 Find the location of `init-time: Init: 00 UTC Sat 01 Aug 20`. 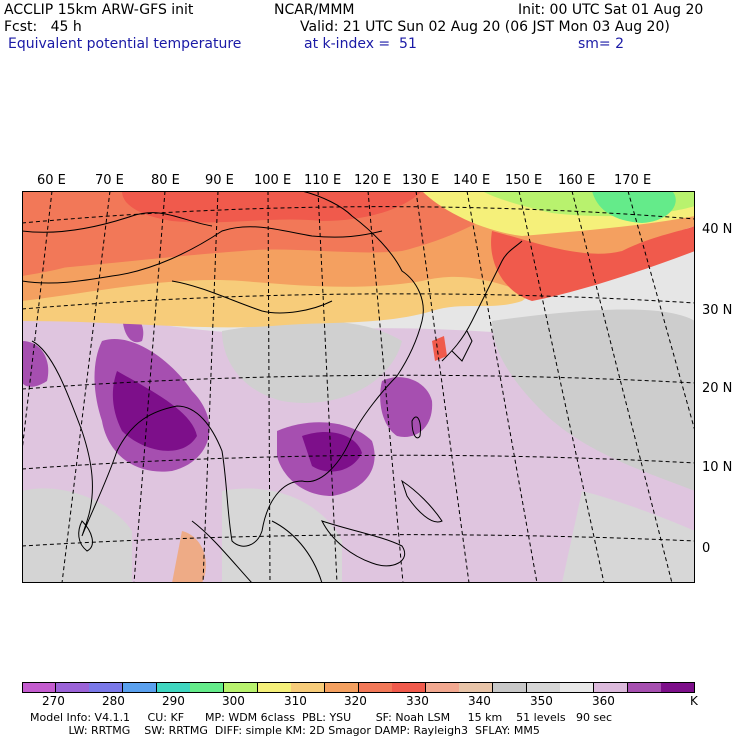

init-time: Init: 00 UTC Sat 01 Aug 20 is located at coordinates (611, 10).